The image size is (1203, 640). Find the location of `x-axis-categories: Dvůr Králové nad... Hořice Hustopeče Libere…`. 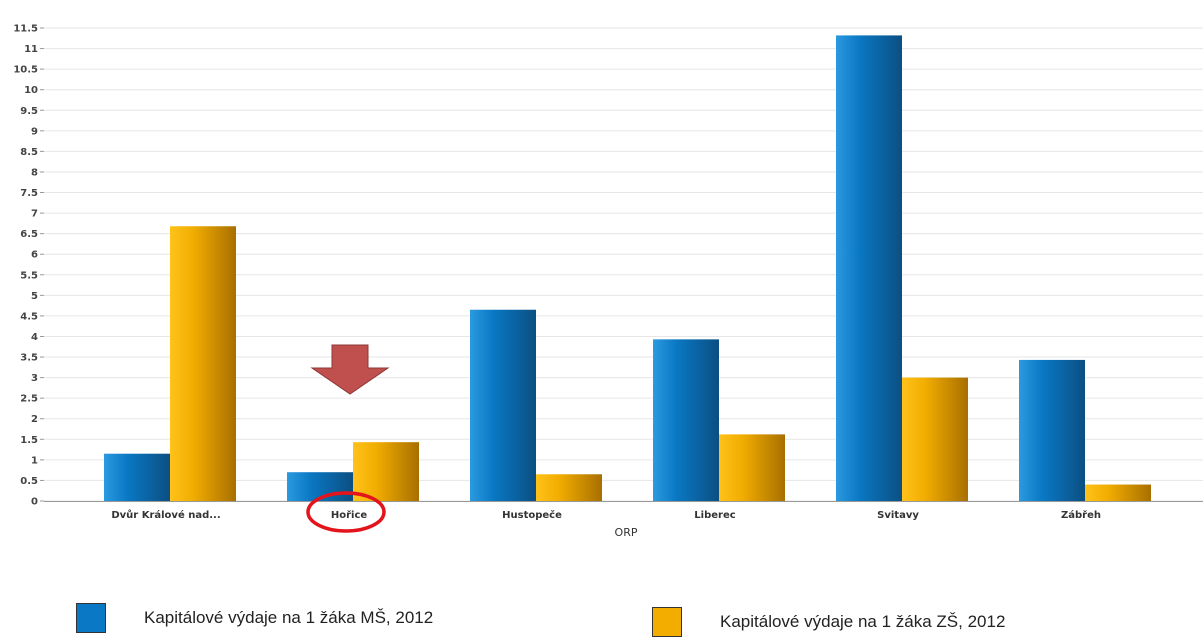

x-axis-categories: Dvůr Králové nad... Hořice Hustopeče Libere… is located at coordinates (606, 514).